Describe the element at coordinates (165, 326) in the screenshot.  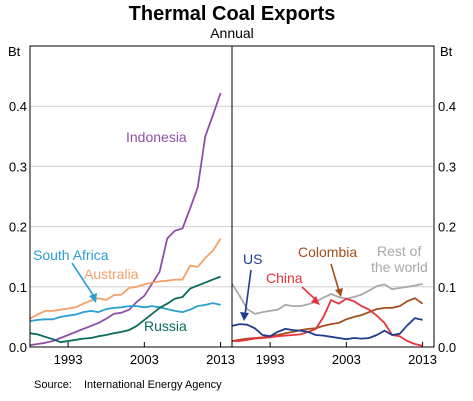
I see `label-russia: Russia` at that location.